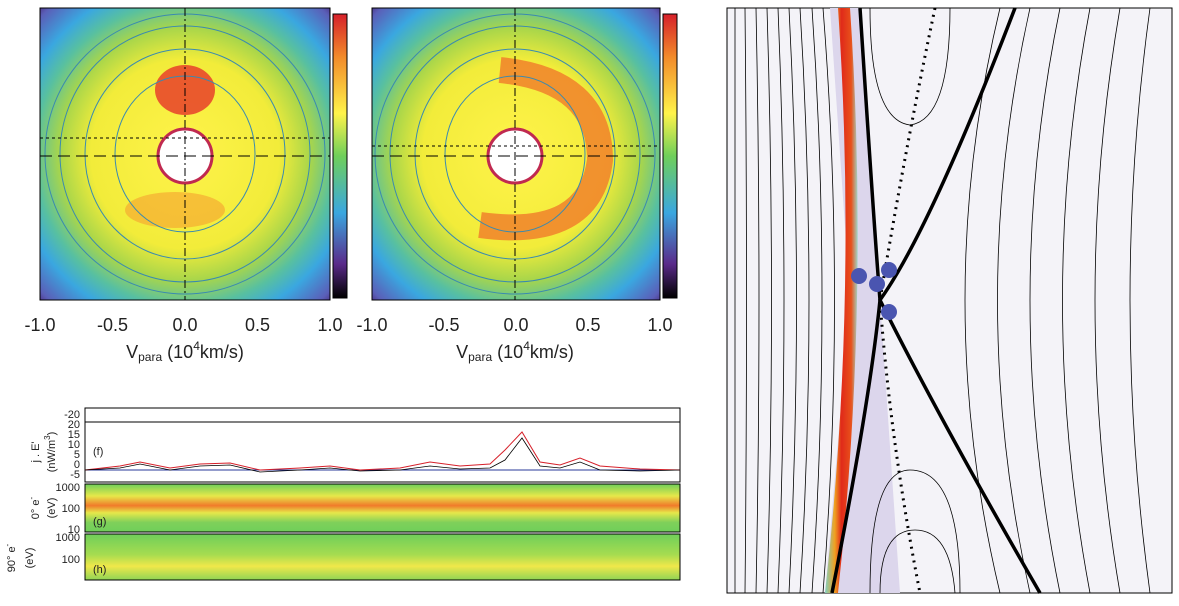  What do you see at coordinates (382, 494) in the screenshot?
I see `timeseries-panel` at bounding box center [382, 494].